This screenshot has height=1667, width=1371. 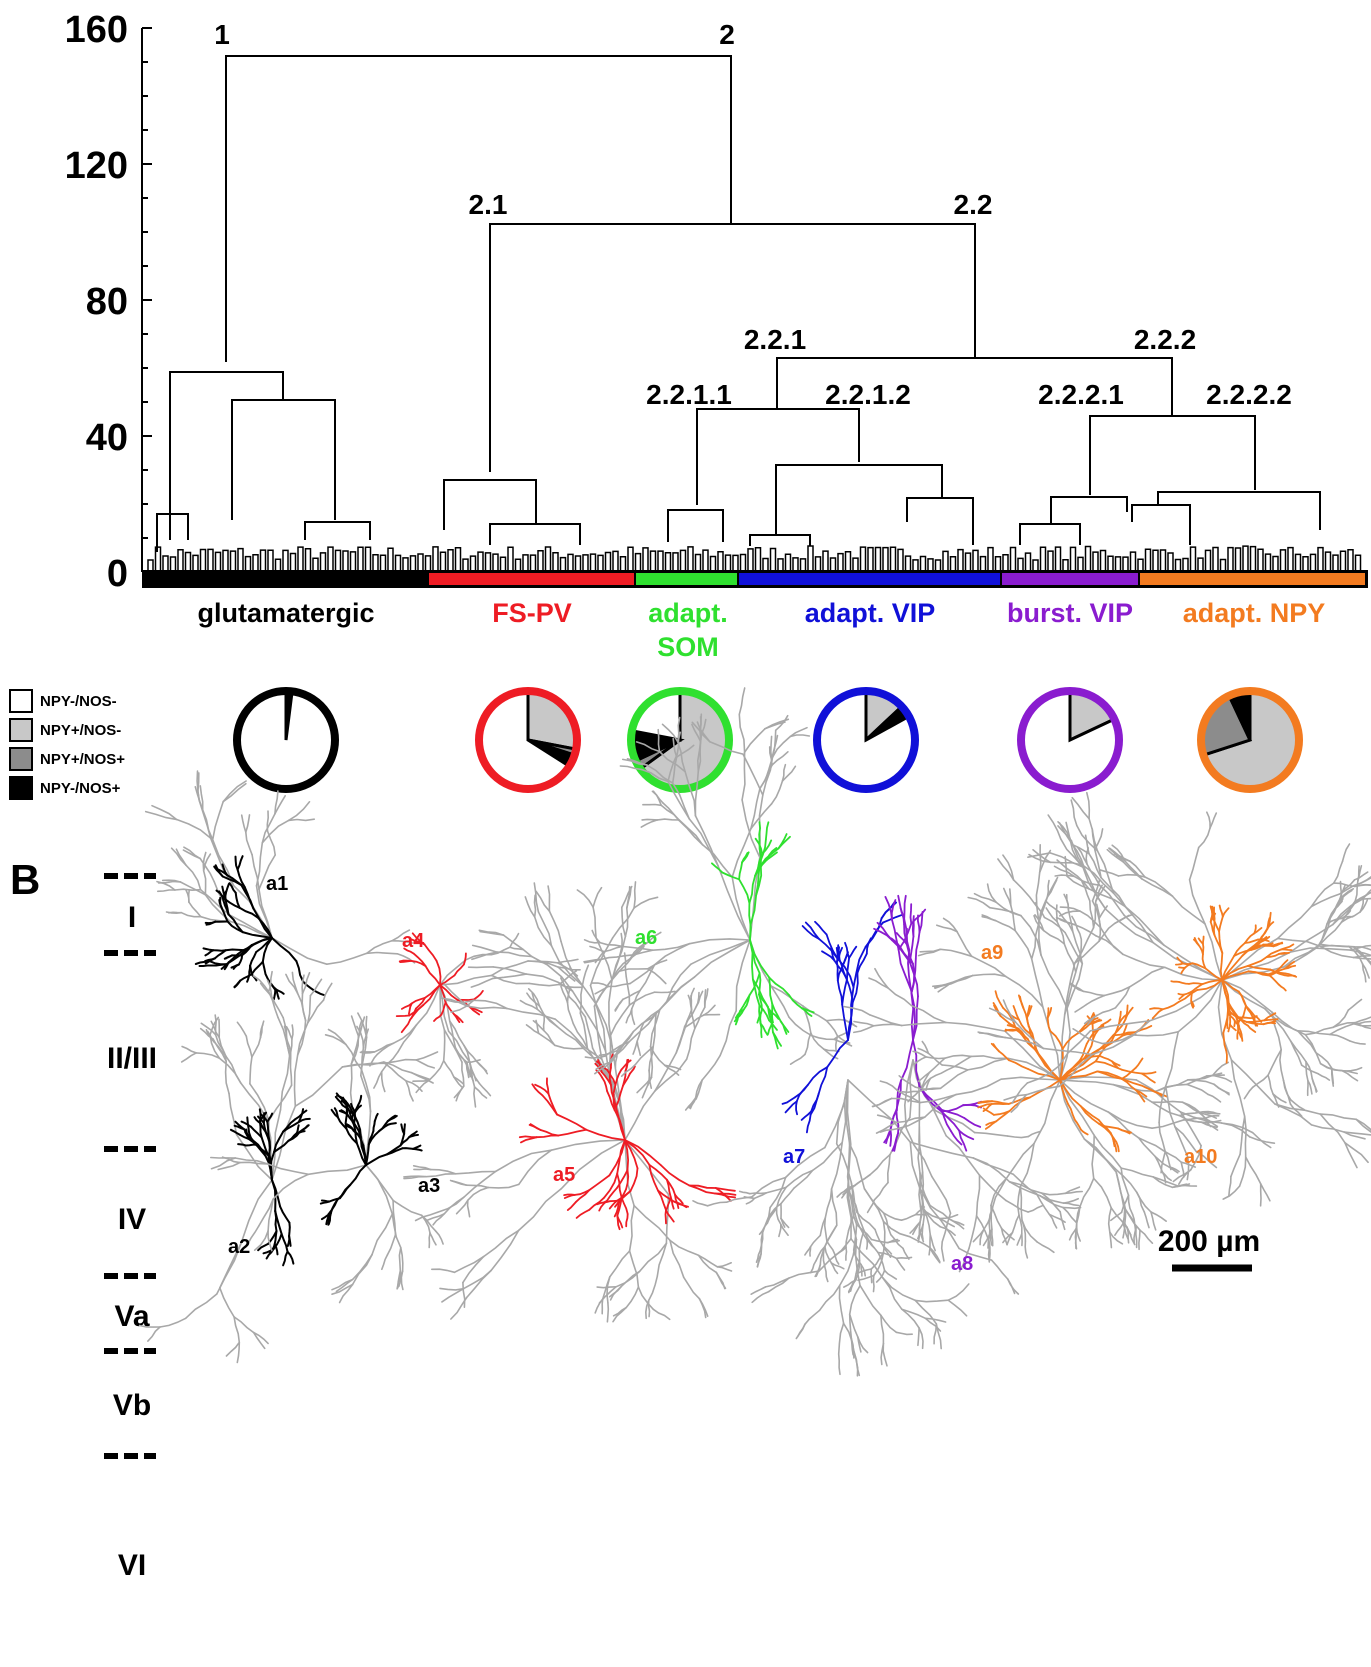 I want to click on neuron-a8-axon, so click(x=940, y=1166).